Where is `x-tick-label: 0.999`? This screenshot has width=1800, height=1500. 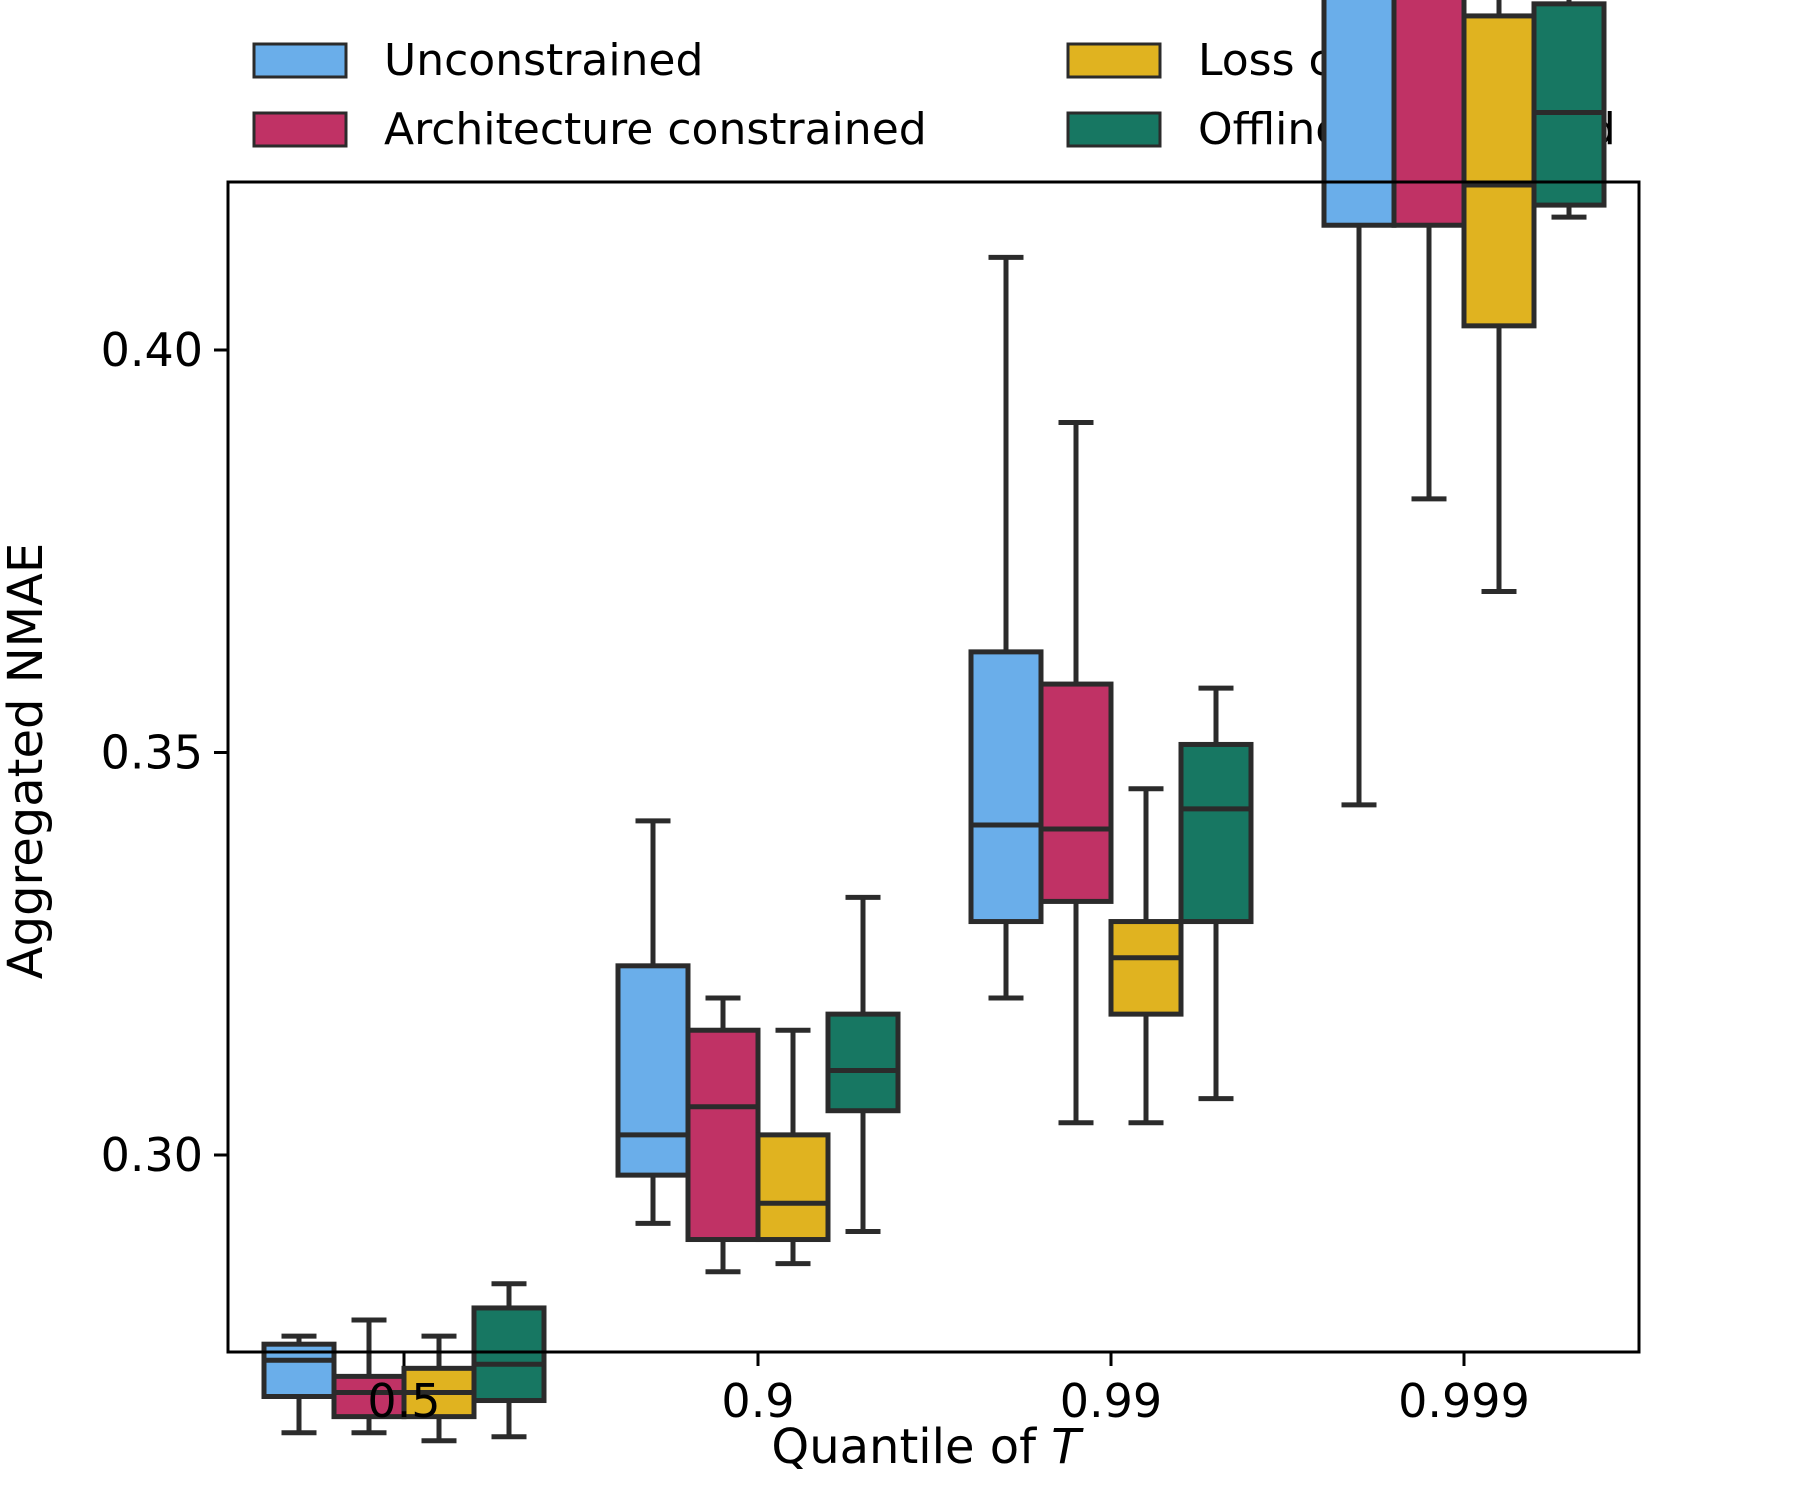
x-tick-label: 0.999 is located at coordinates (1464, 1401).